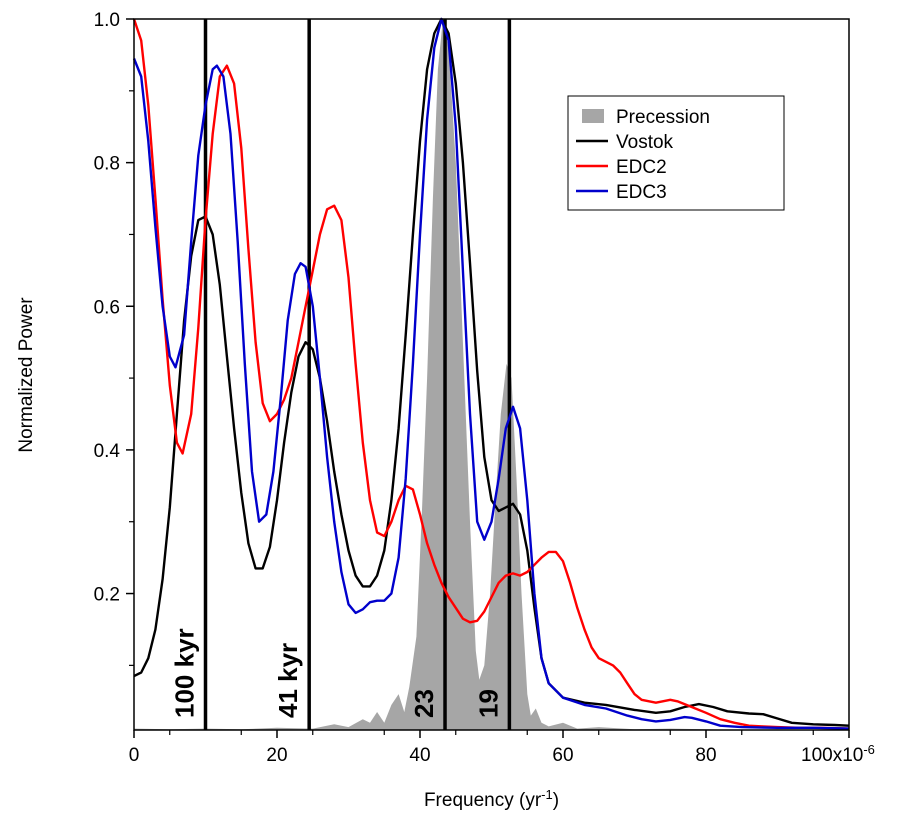  Describe the element at coordinates (107, 451) in the screenshot. I see `y-tick-label: 0.4` at that location.